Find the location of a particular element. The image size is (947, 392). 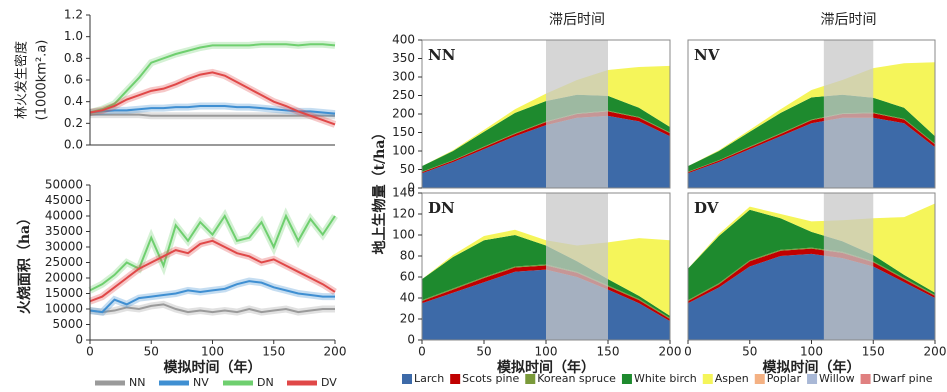

legend-label: Dwarf pine is located at coordinates (903, 378).